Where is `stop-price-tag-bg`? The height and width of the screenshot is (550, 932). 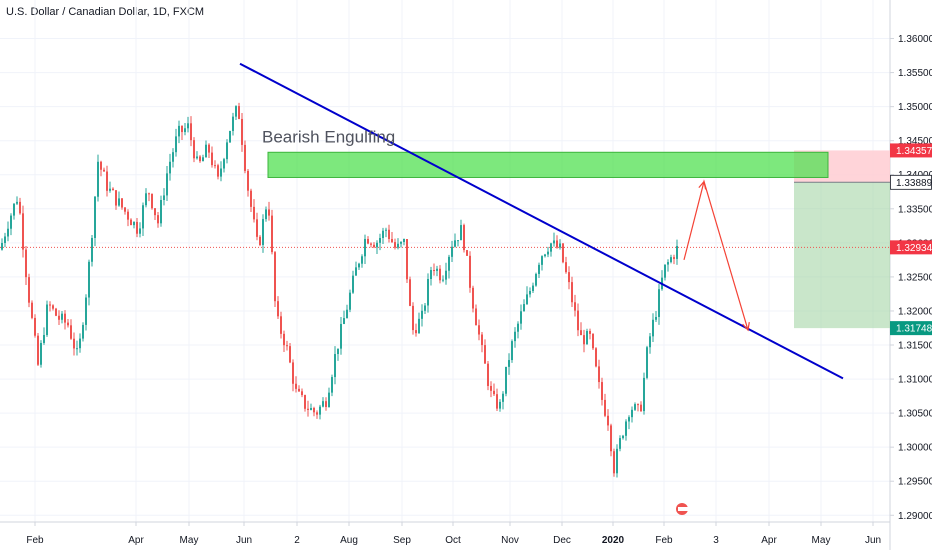
stop-price-tag-bg is located at coordinates (911, 150).